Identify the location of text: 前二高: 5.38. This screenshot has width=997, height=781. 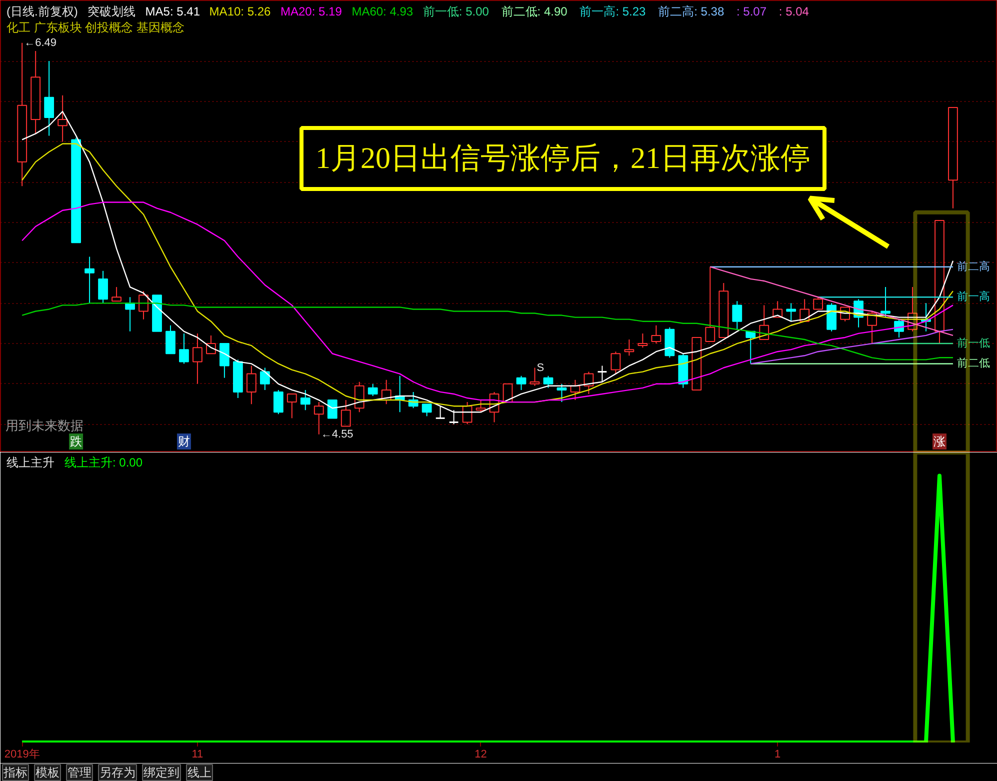
(691, 11).